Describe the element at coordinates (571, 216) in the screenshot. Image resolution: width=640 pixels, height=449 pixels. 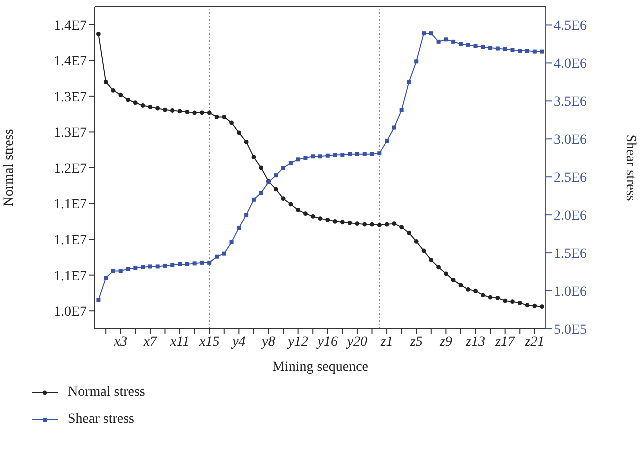
I see `y2-tick-label: 2.0E6` at that location.